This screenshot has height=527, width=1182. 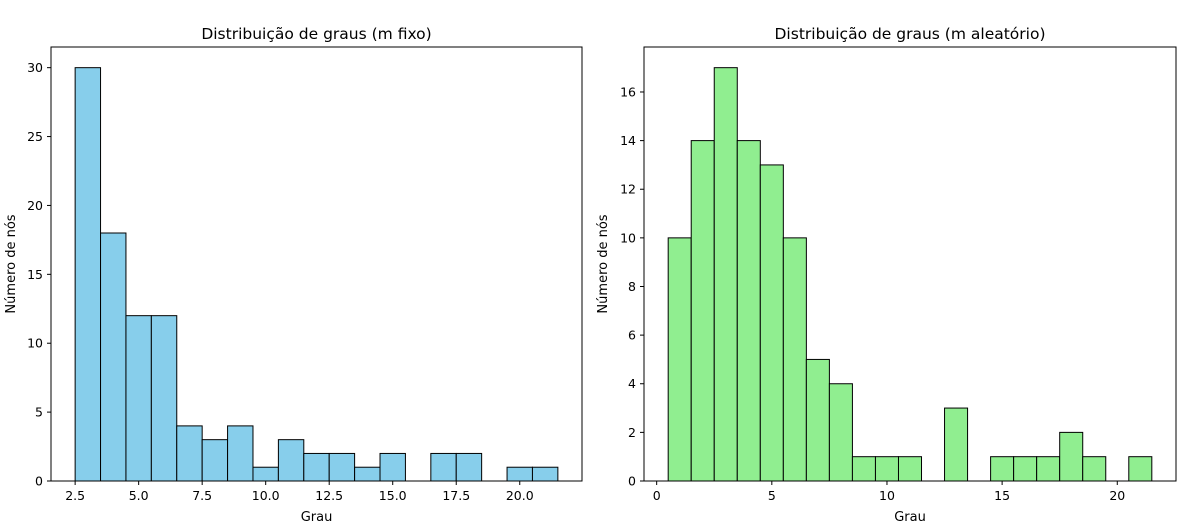 What do you see at coordinates (39, 412) in the screenshot?
I see `chart-left-ytick-label-1: 5` at bounding box center [39, 412].